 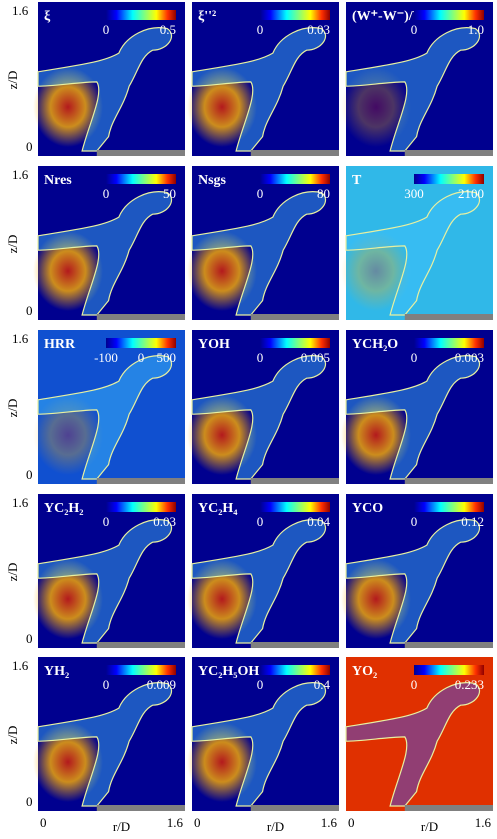 What do you see at coordinates (375, 344) in the screenshot?
I see `panel-label: YCH₂O` at bounding box center [375, 344].